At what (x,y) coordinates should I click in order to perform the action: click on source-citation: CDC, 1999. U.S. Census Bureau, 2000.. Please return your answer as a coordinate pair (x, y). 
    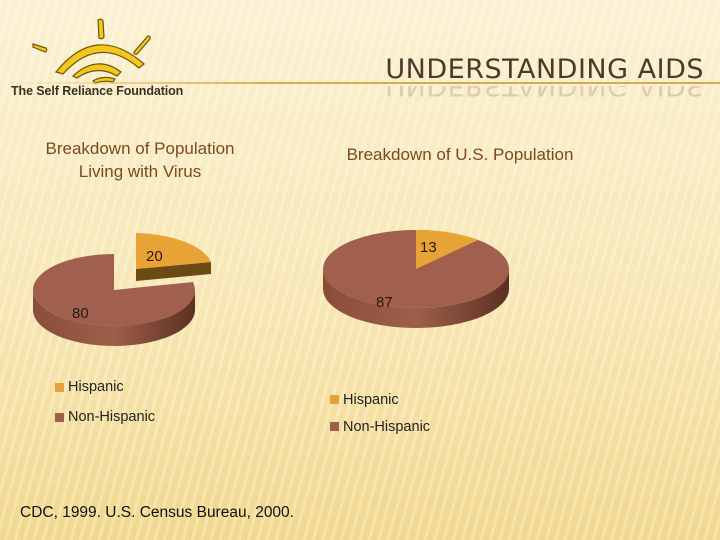
    Looking at the image, I should click on (157, 512).